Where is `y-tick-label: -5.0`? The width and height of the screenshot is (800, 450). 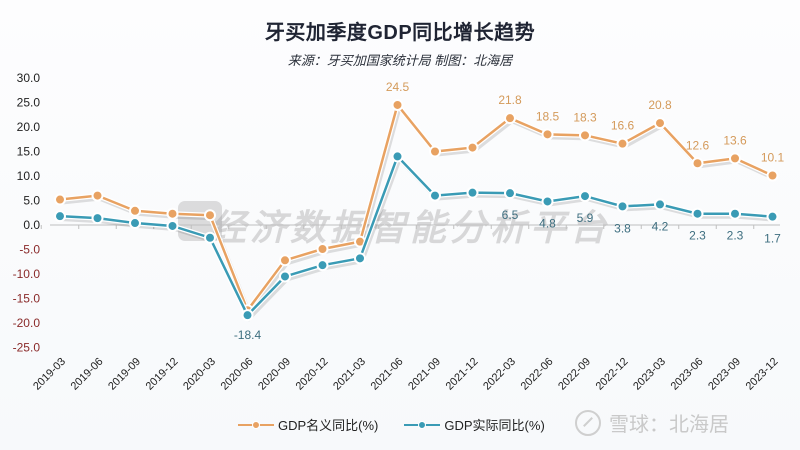
y-tick-label: -5.0 is located at coordinates (29, 250).